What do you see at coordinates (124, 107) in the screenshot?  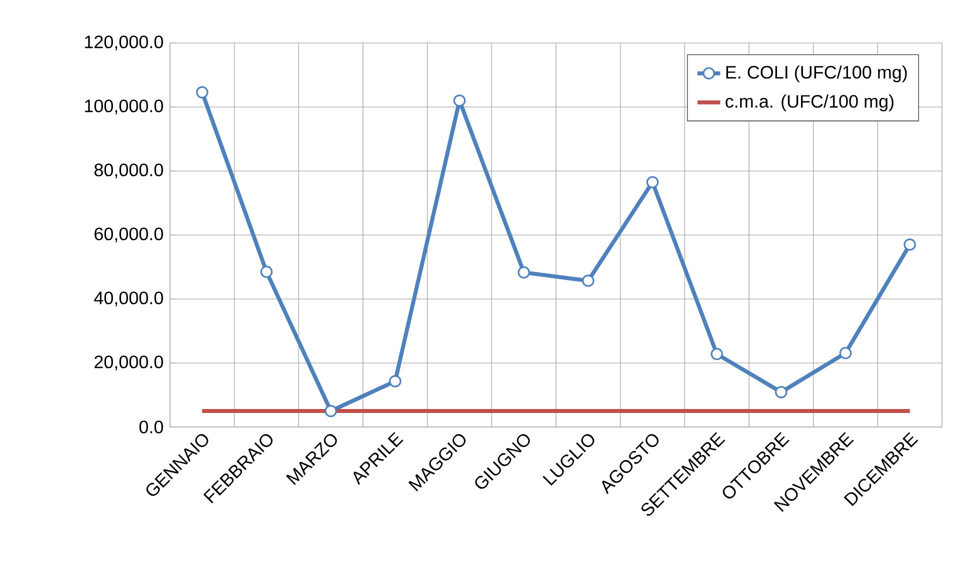 I see `y-tick-label: 100,000.0` at bounding box center [124, 107].